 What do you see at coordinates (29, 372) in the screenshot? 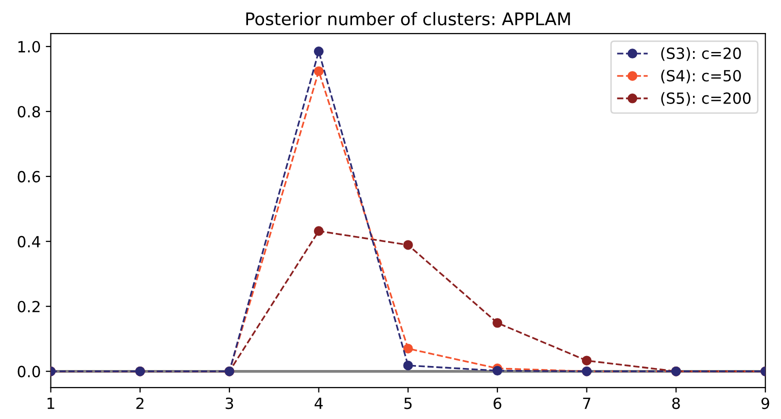
I see `y-tick-label: 0.0` at bounding box center [29, 372].